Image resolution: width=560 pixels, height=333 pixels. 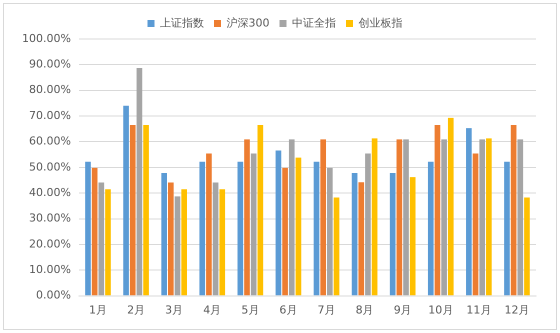 I want to click on legend-label: 沪深300, so click(x=248, y=23).